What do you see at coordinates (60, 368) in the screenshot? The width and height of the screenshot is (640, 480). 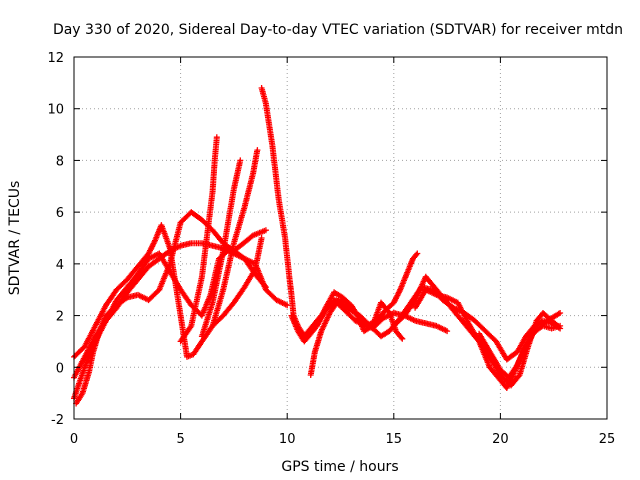 I see `y-tick-label: 0` at bounding box center [60, 368].